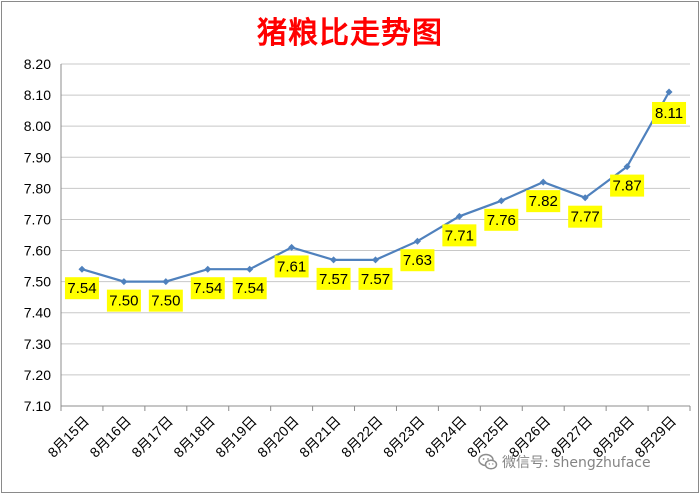 The image size is (700, 494). I want to click on data-label: 7.82, so click(543, 201).